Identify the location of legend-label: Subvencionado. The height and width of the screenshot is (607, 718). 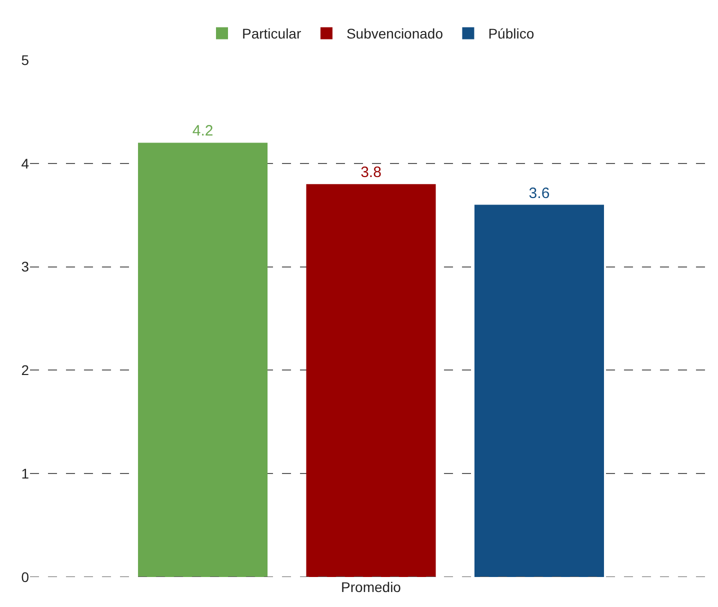
(395, 34).